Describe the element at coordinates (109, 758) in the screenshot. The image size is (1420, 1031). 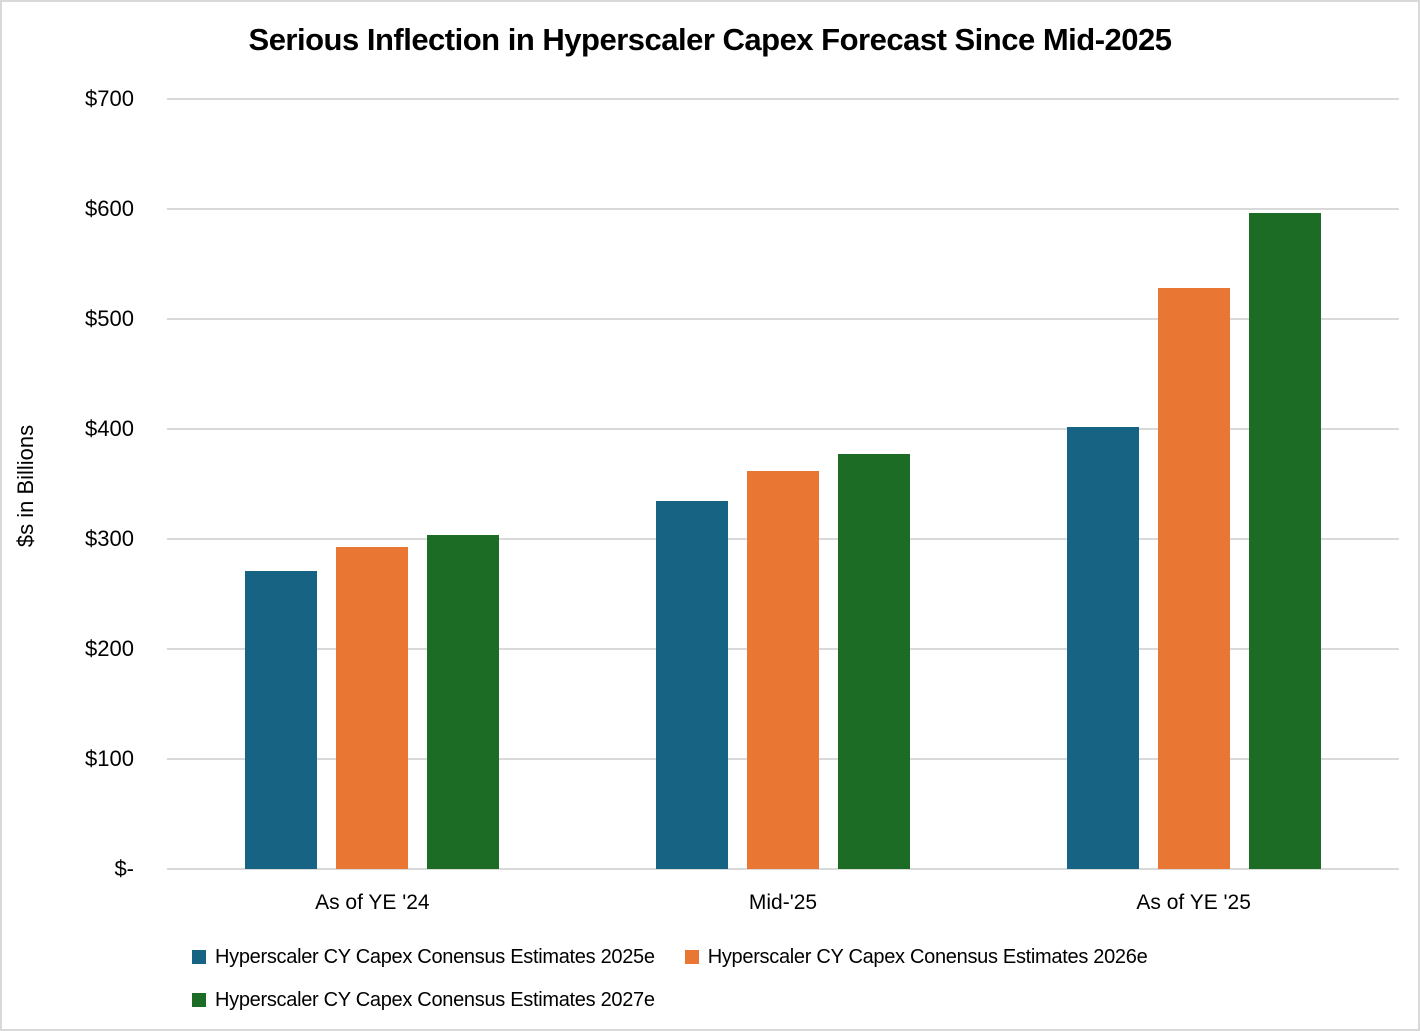
I see `y-tick-label: $100` at that location.